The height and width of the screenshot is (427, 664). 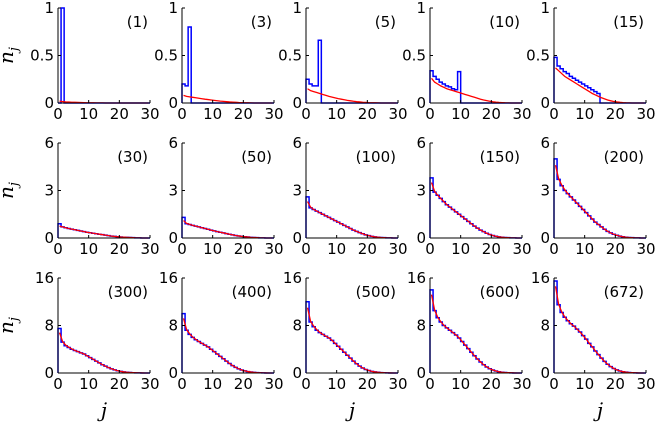 What do you see at coordinates (500, 292) in the screenshot?
I see `panel-label: (600)` at bounding box center [500, 292].